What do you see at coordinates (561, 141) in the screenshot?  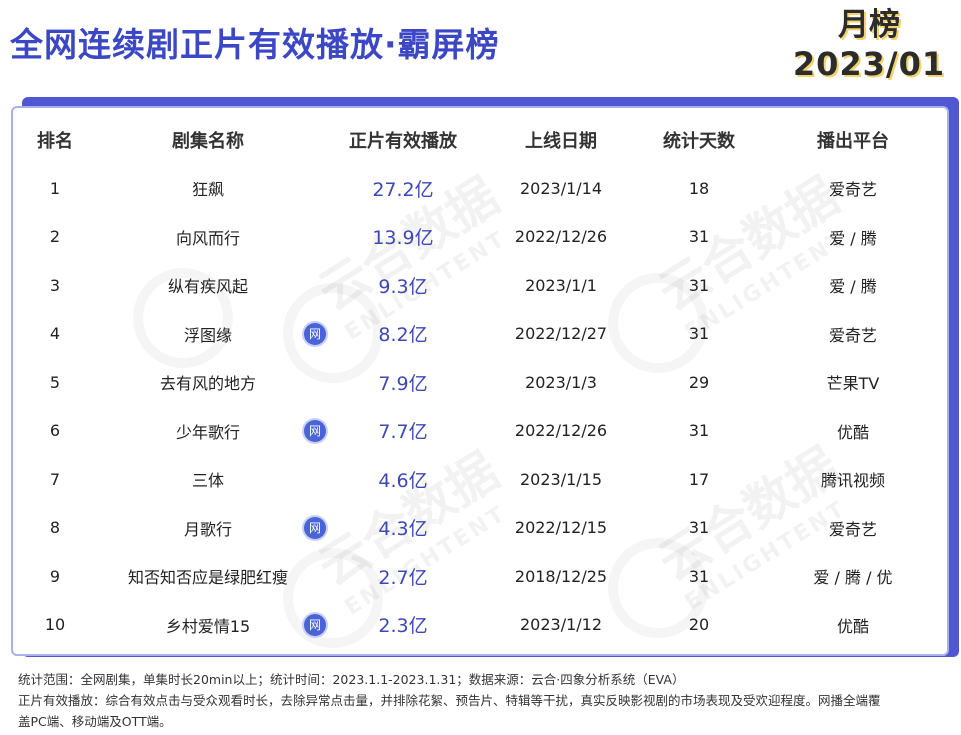 I see `header-date: 上线日期` at bounding box center [561, 141].